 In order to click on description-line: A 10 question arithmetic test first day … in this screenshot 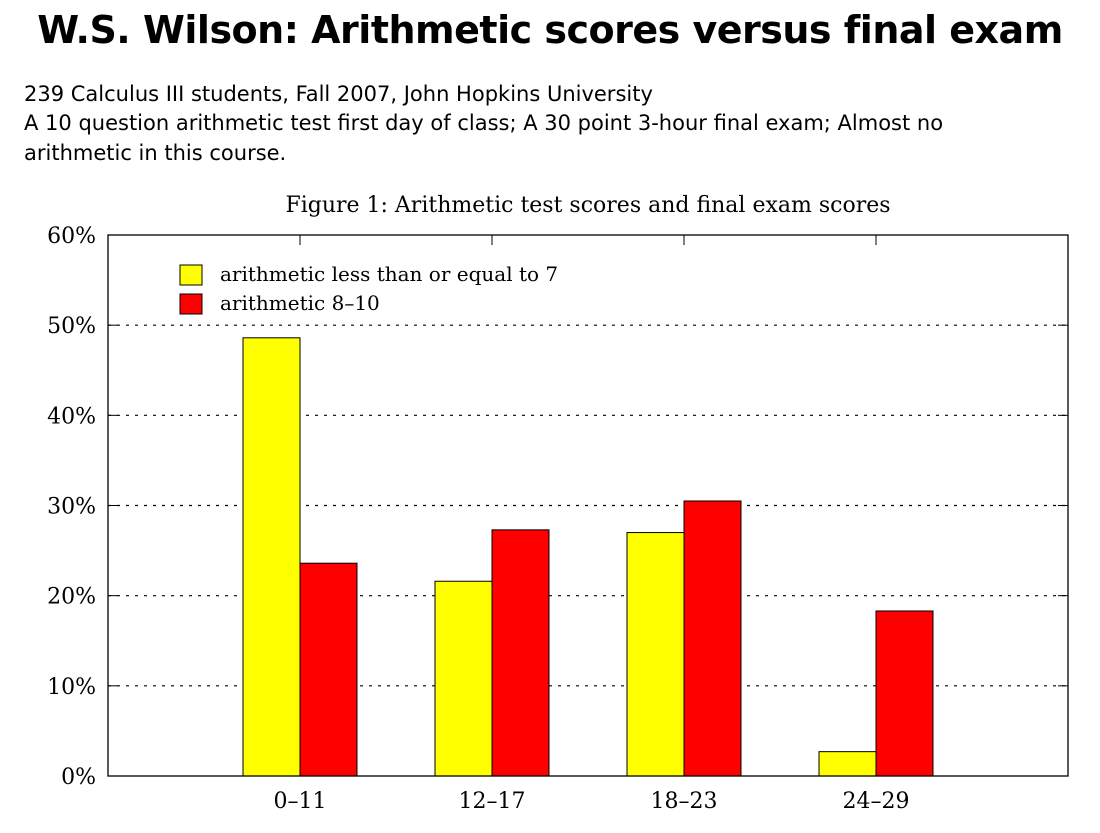, I will do `click(484, 123)`.